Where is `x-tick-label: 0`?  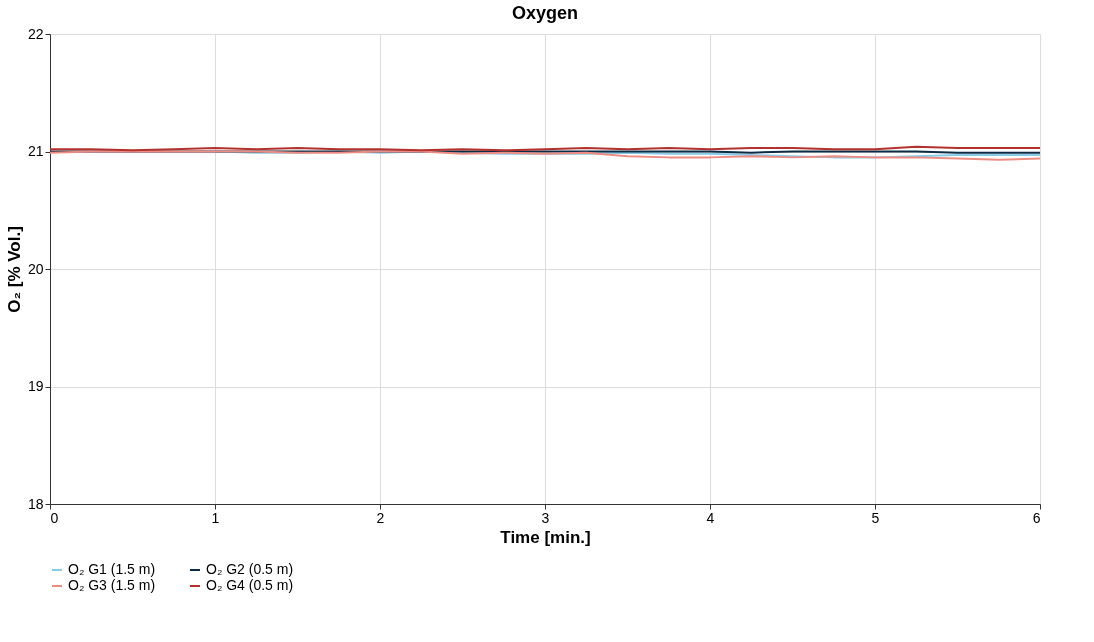
x-tick-label: 0 is located at coordinates (54, 517).